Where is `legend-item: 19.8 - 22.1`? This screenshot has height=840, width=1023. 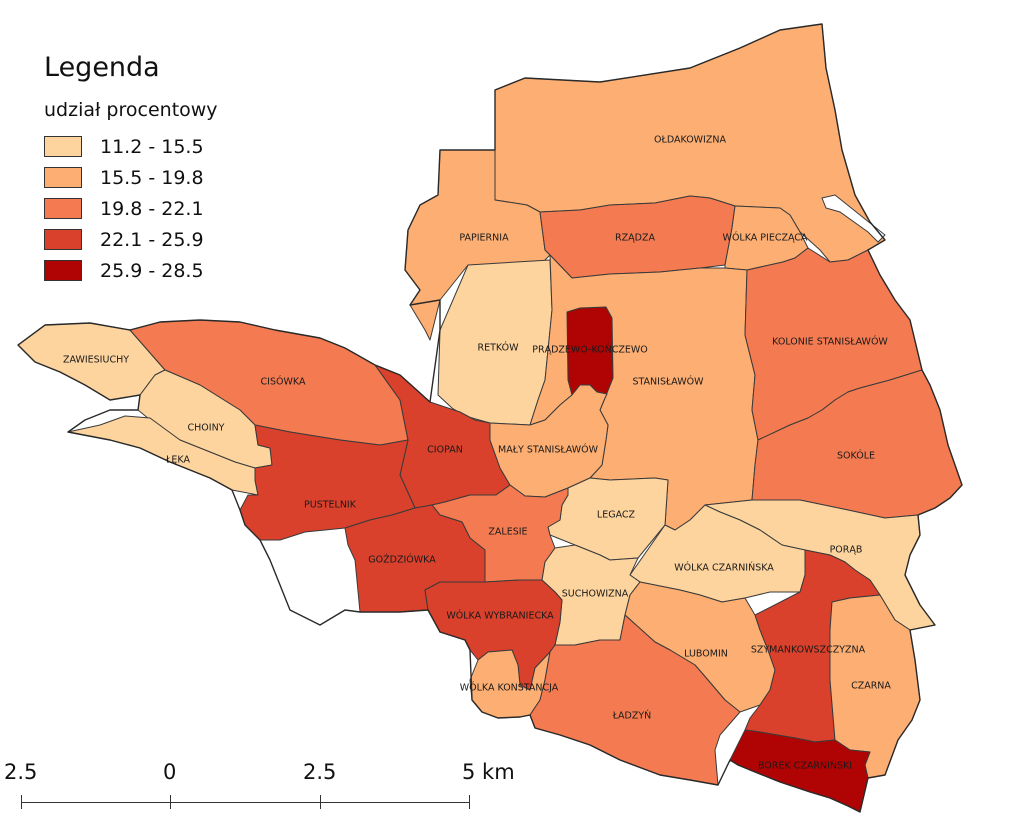
legend-item: 19.8 - 22.1 is located at coordinates (131, 208).